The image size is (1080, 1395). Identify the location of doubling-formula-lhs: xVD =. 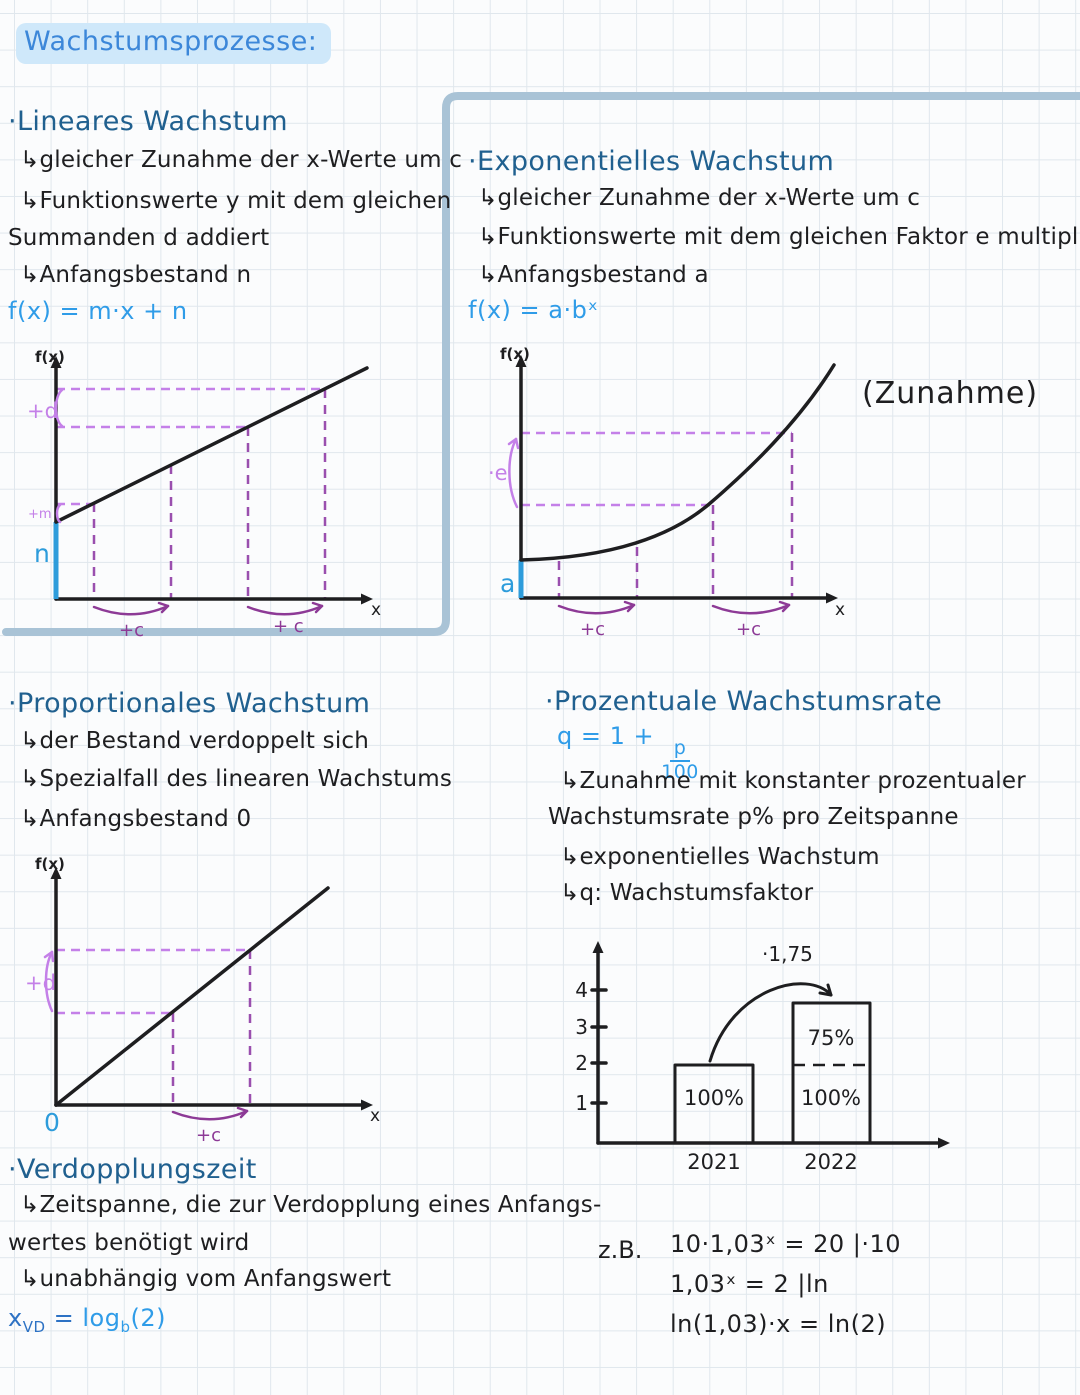
(45, 1320).